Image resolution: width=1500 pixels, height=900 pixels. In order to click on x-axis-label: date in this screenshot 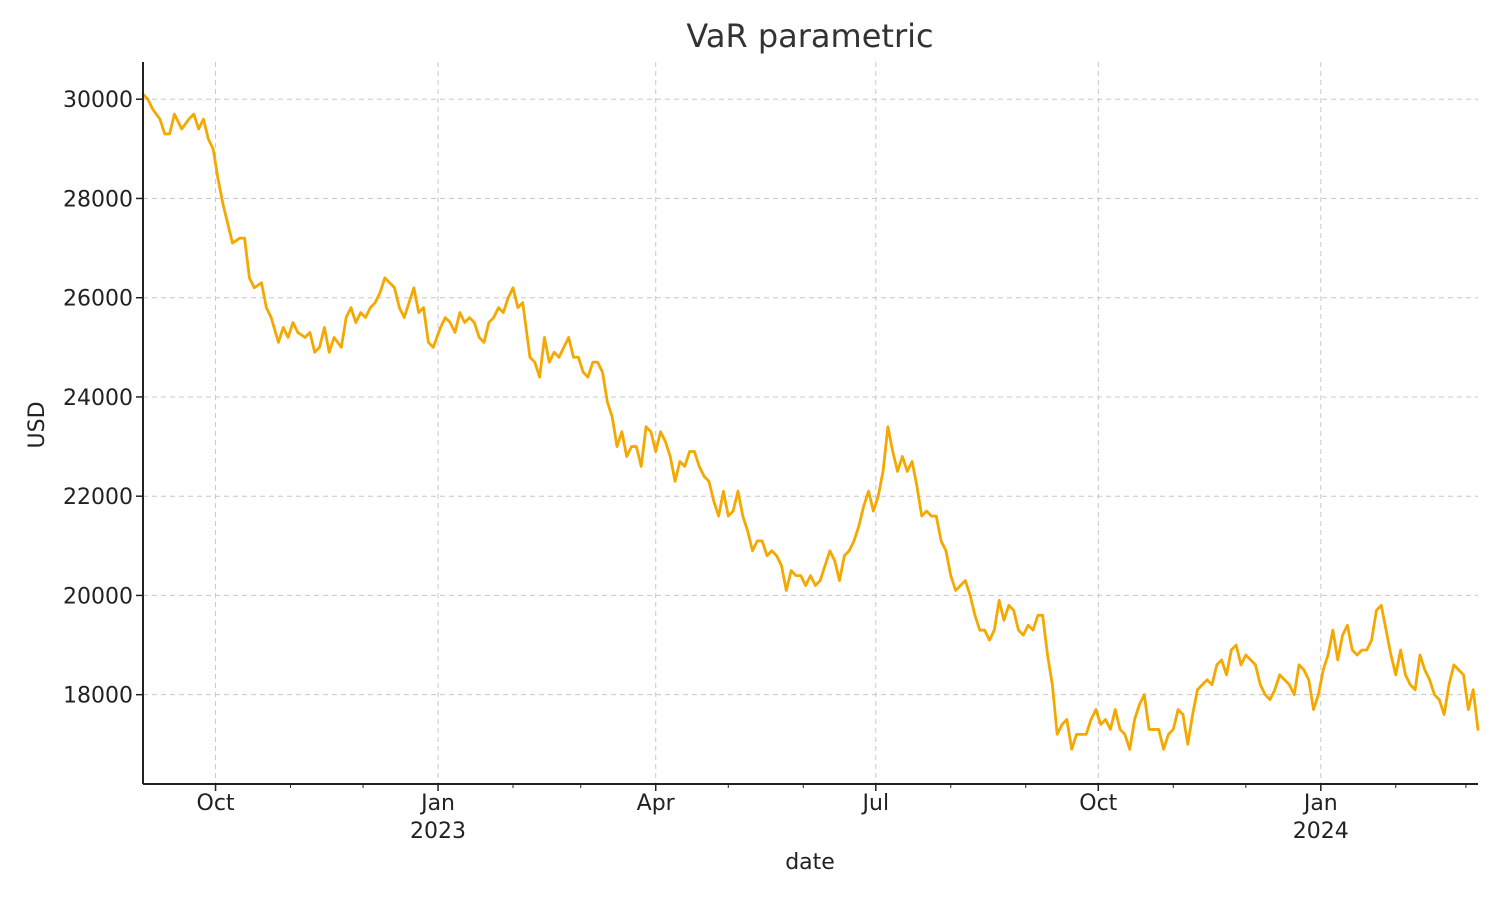, I will do `click(810, 862)`.